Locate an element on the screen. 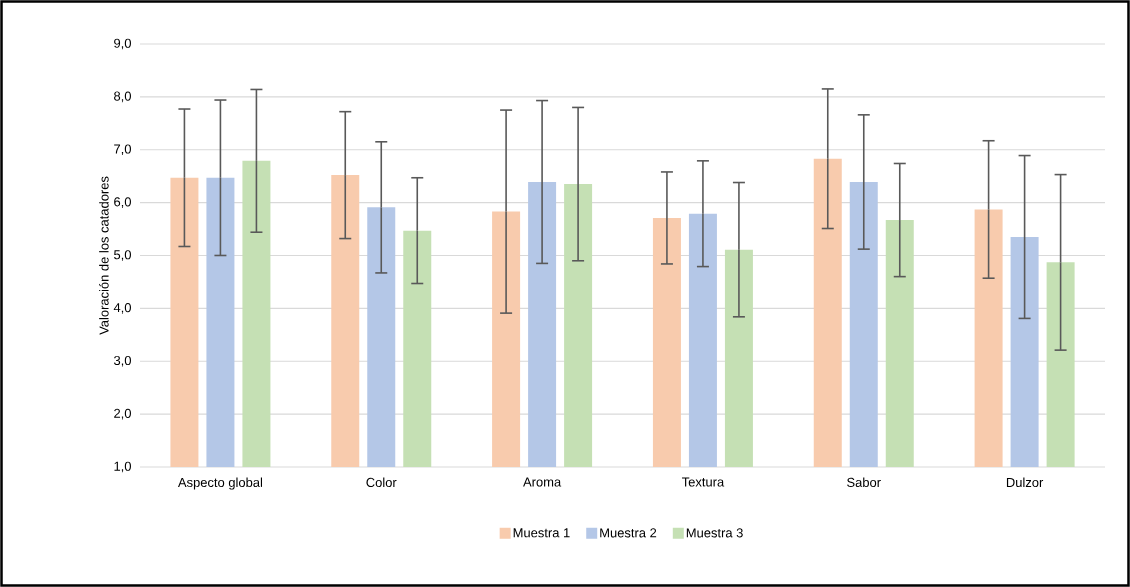 This screenshot has height=587, width=1130. x-tick-label: Color is located at coordinates (381, 482).